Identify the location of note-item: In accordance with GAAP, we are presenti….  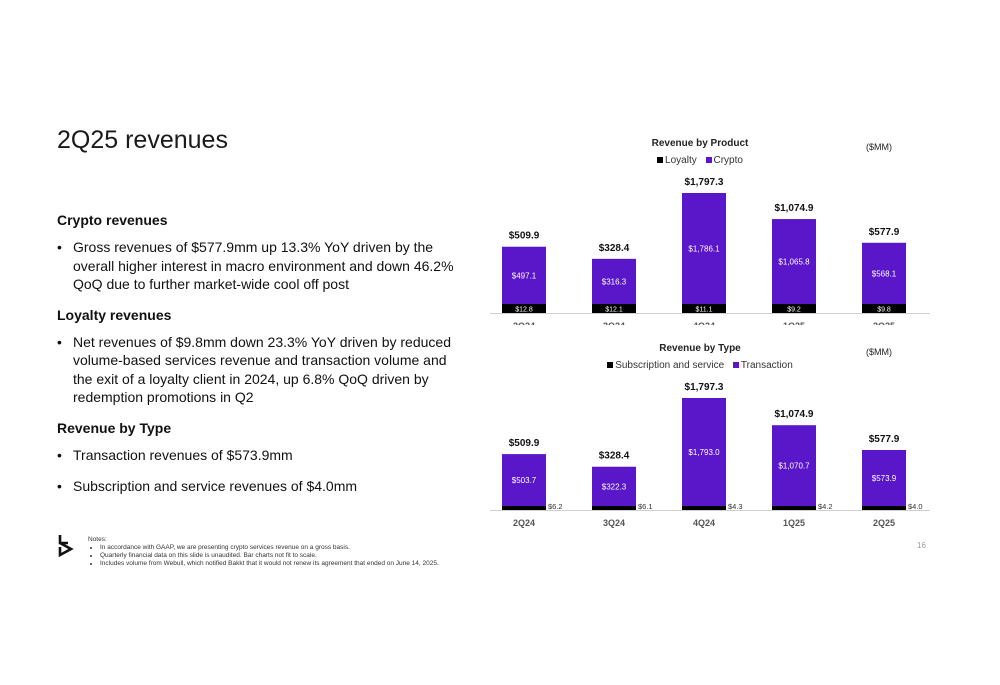
(269, 548).